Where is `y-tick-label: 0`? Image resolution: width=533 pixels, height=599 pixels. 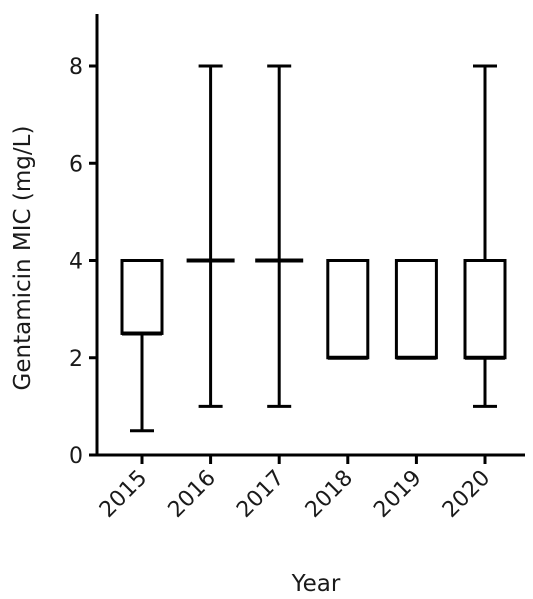 y-tick-label: 0 is located at coordinates (76, 456).